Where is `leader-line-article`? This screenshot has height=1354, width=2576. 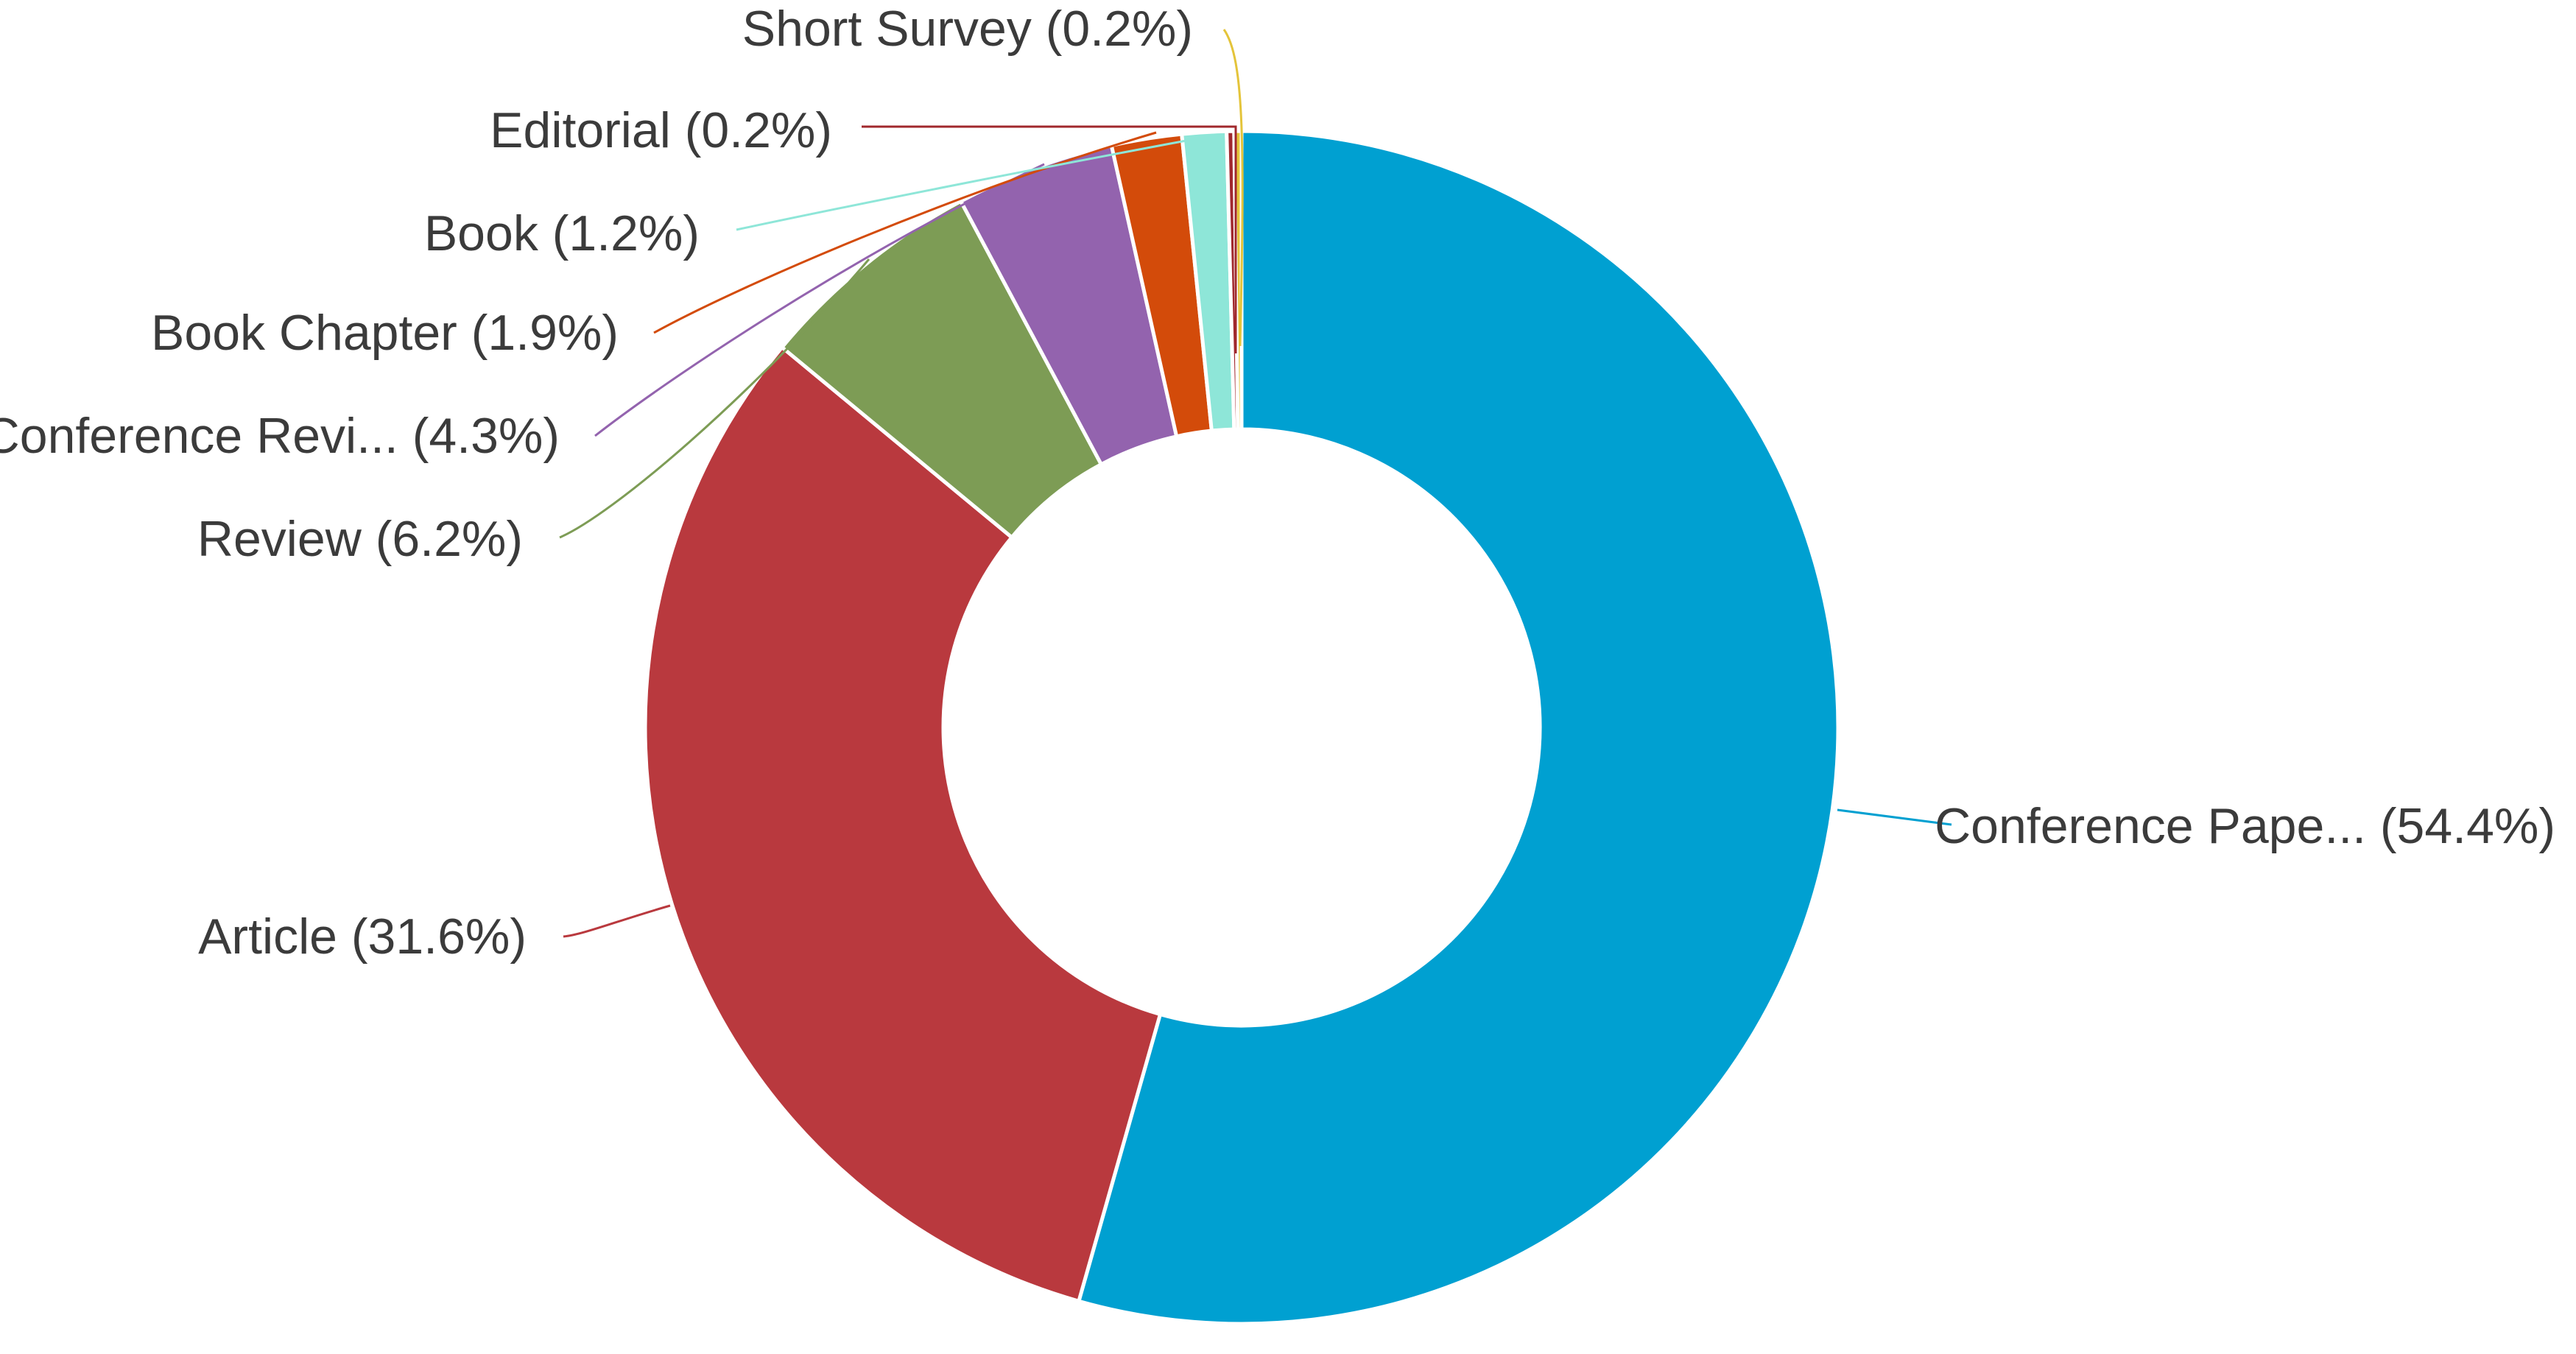 leader-line-article is located at coordinates (617, 921).